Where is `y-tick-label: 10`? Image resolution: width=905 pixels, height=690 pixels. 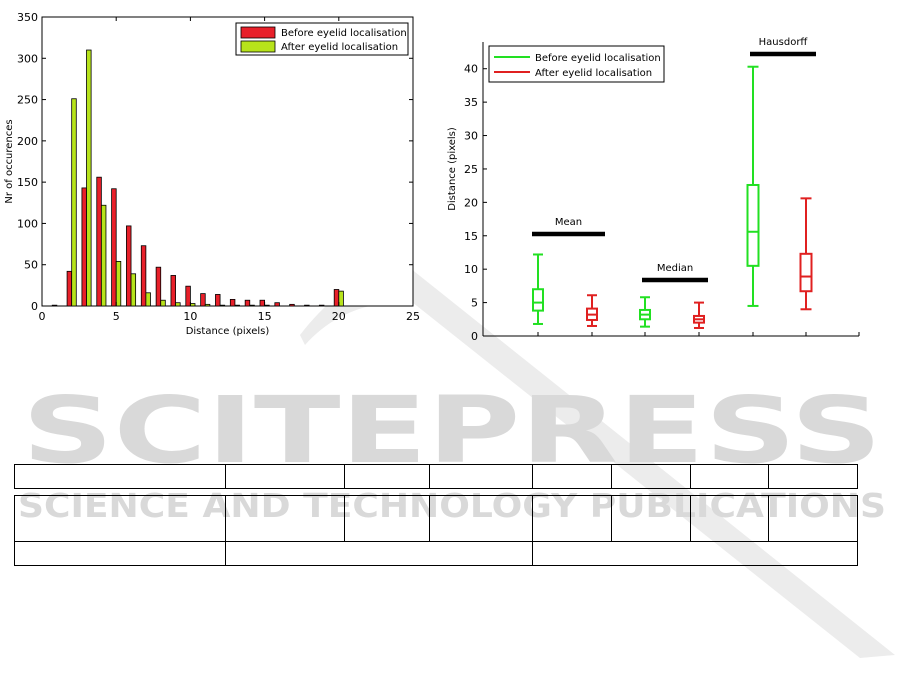
y-tick-label: 10 is located at coordinates (471, 269).